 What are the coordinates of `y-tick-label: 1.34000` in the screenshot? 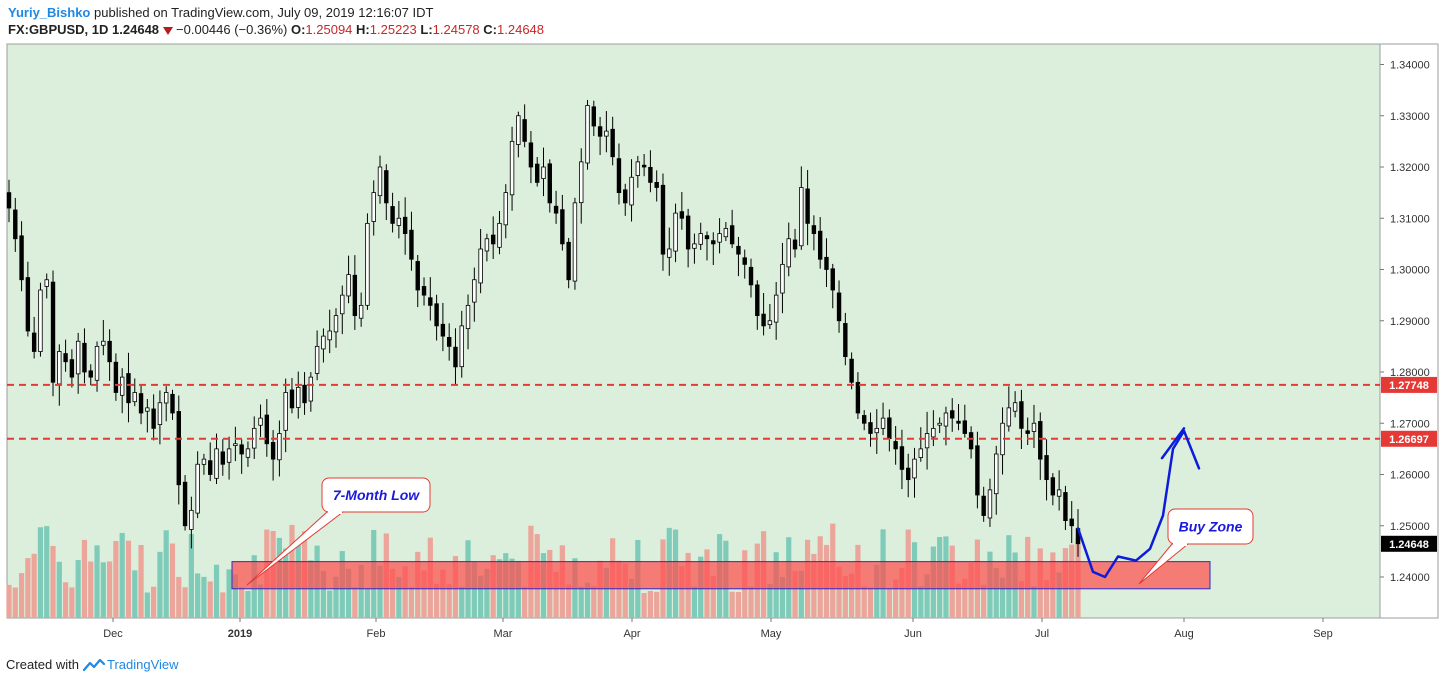 It's located at (1410, 66).